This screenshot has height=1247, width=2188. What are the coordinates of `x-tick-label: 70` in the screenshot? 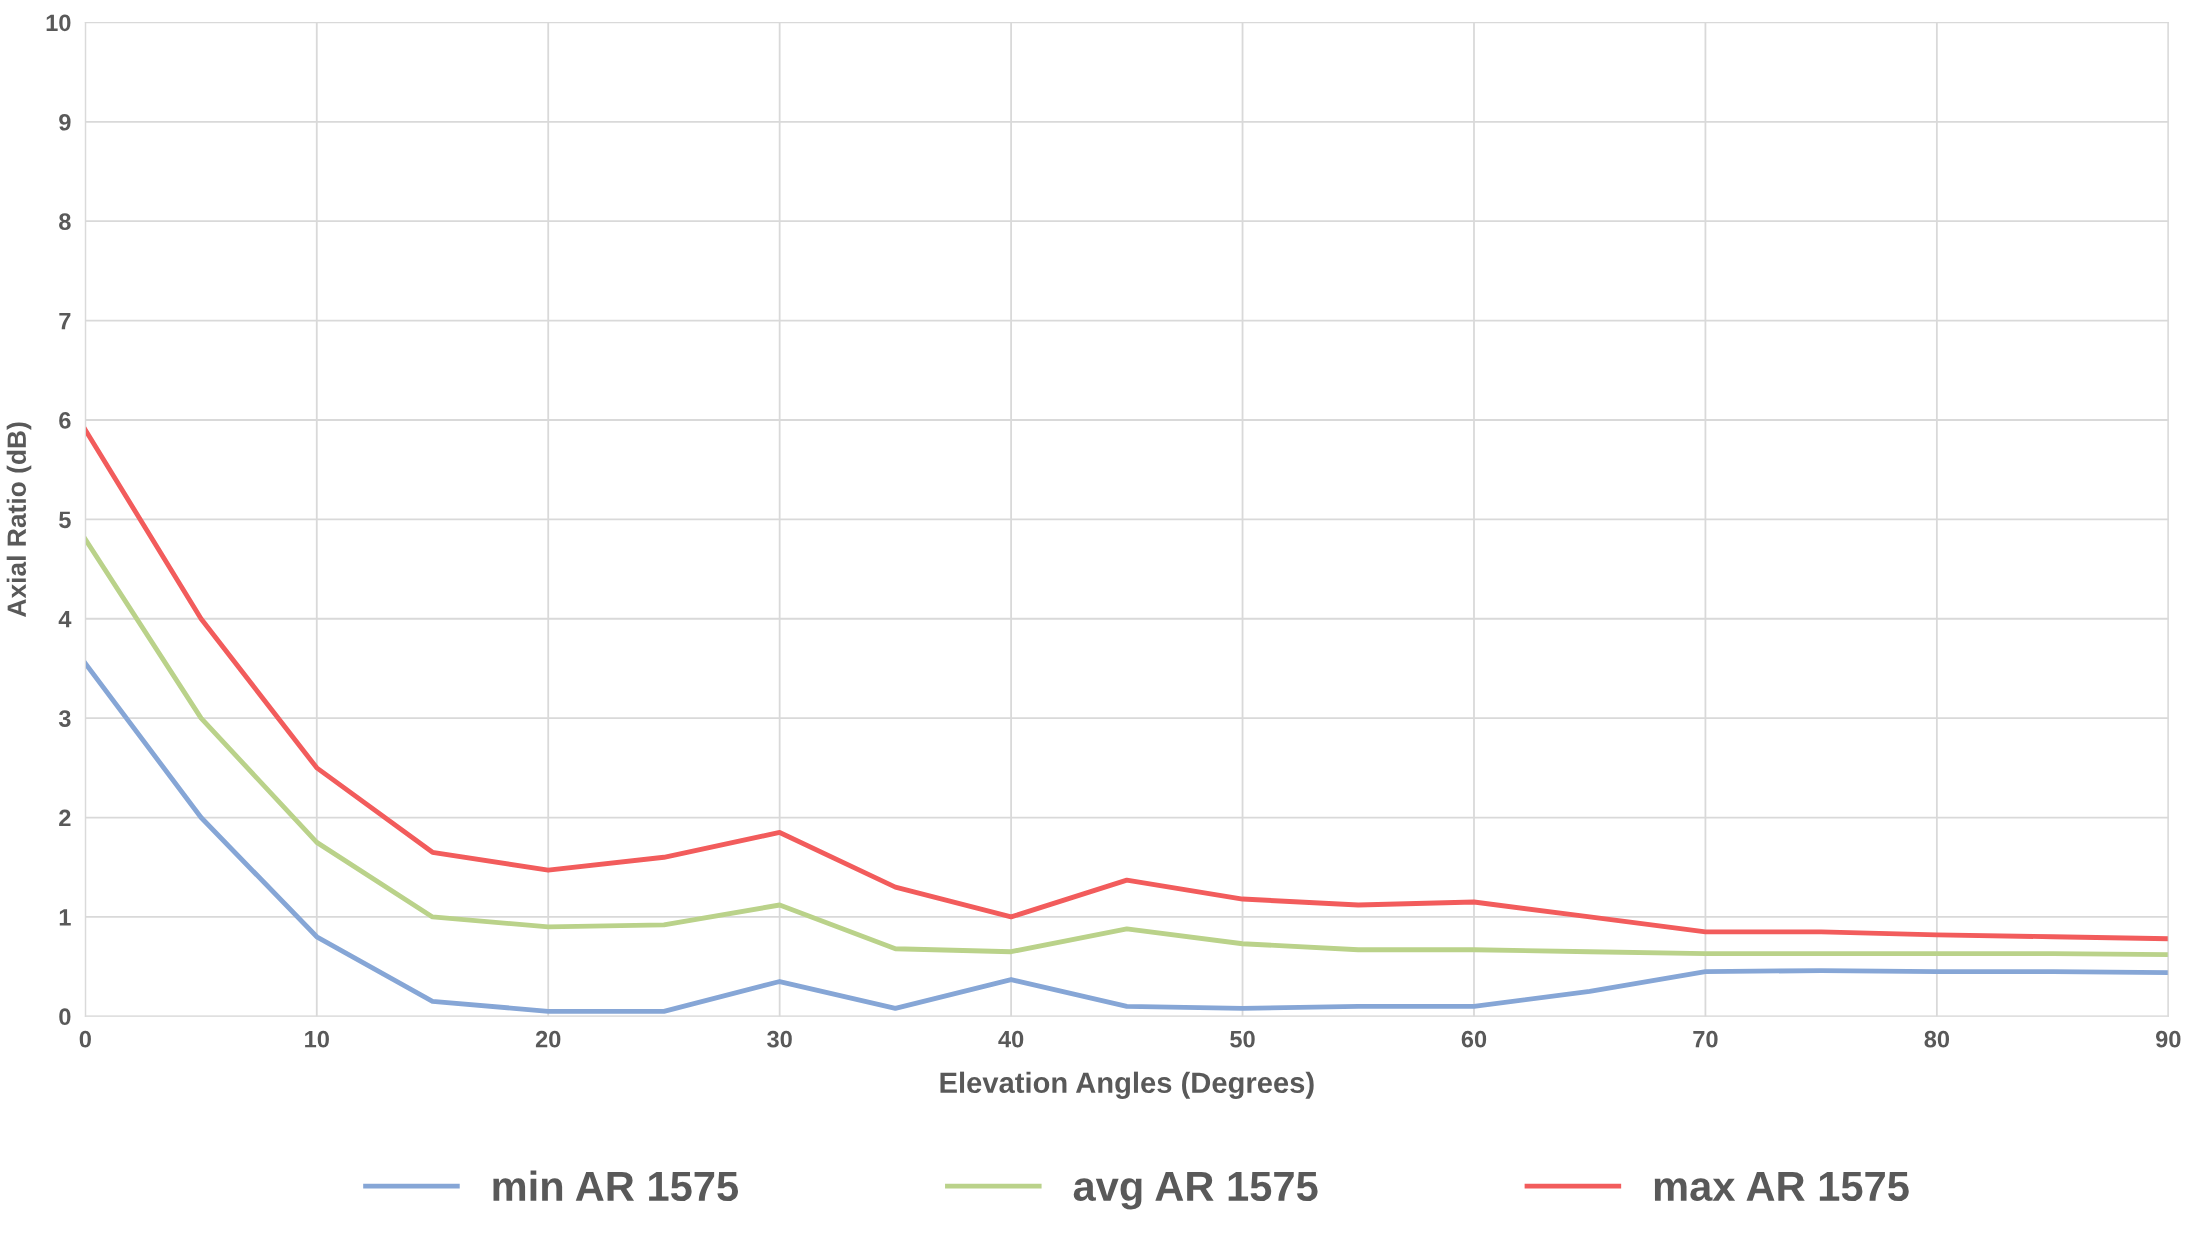 It's located at (1705, 1039).